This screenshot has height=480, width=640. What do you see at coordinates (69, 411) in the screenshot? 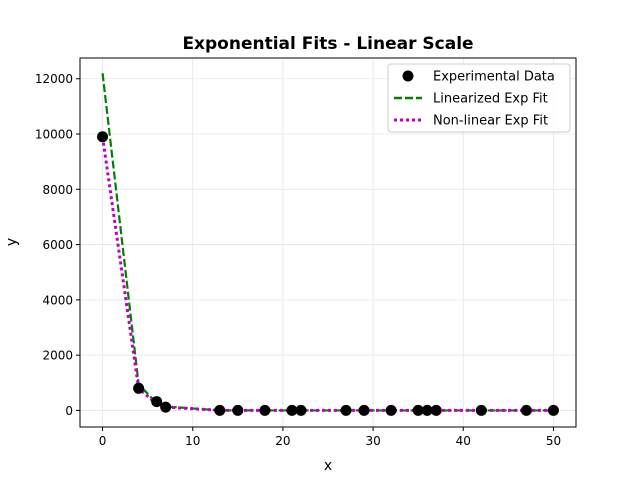
I see `y-tick-label: 0` at bounding box center [69, 411].